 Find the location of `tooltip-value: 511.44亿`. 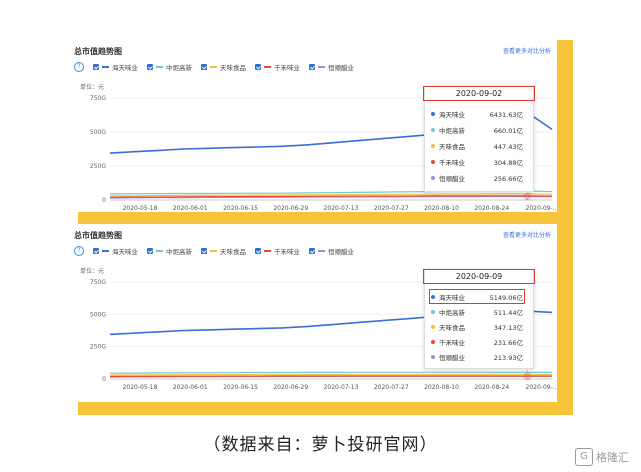

tooltip-value: 511.44亿 is located at coordinates (508, 313).